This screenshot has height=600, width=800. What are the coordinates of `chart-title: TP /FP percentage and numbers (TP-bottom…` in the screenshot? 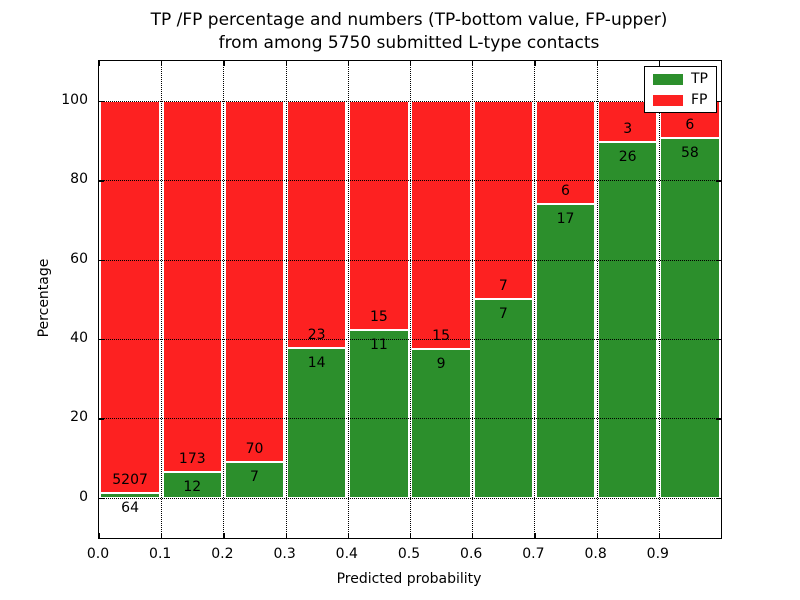 It's located at (409, 32).